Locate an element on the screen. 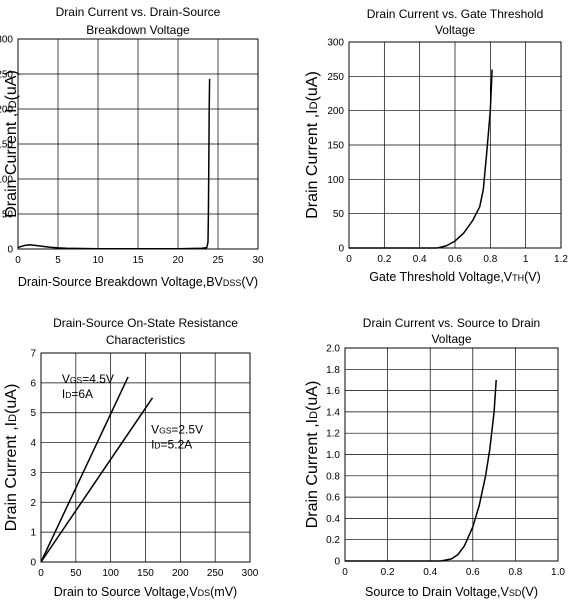 Image resolution: width=573 pixels, height=607 pixels. x-axis-label: Drain to Source Voltage,VDS(mV) is located at coordinates (145, 592).